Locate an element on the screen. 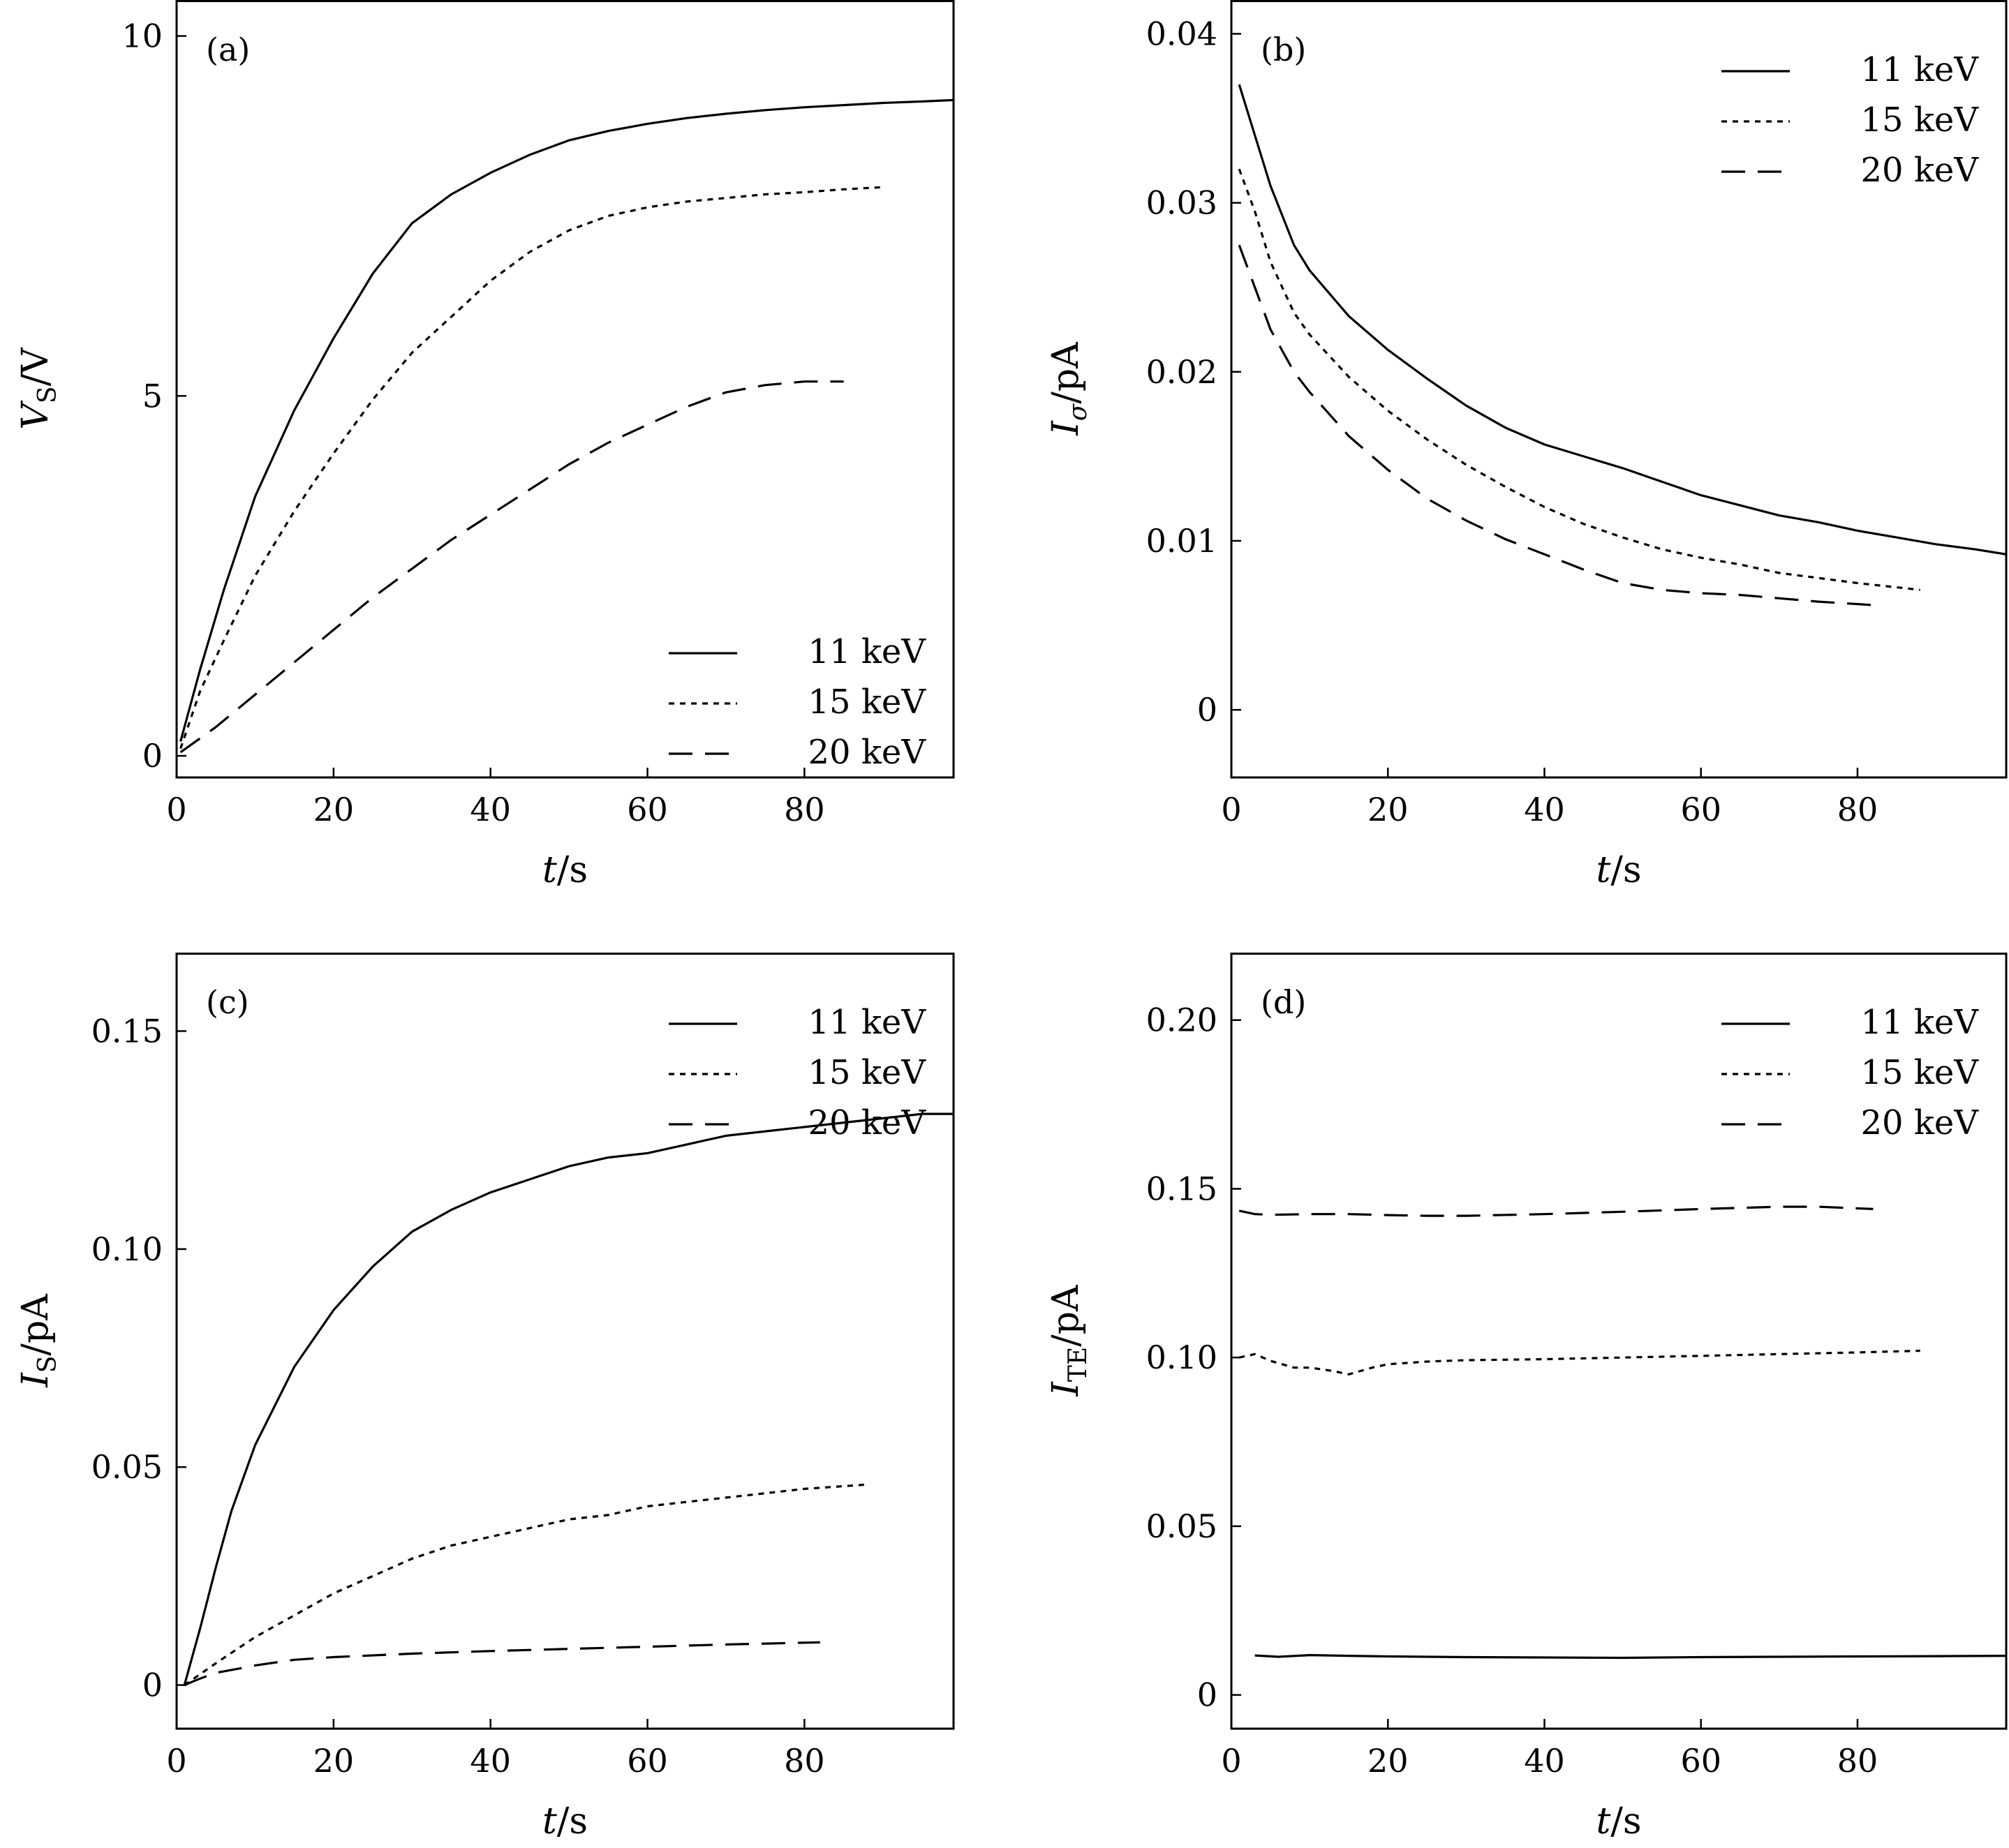 The width and height of the screenshot is (2009, 1848). panel-label: (b) is located at coordinates (1283, 49).